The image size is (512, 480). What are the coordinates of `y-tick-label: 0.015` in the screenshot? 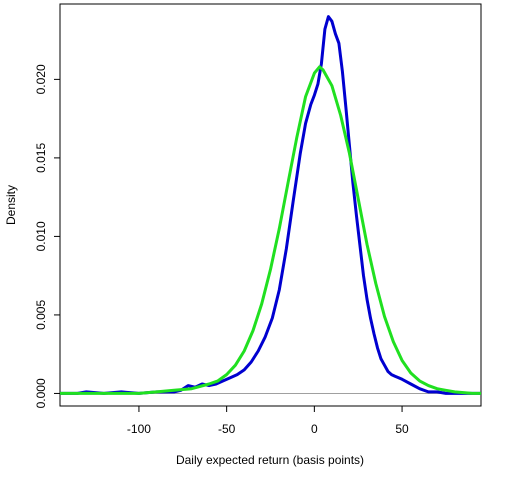 It's located at (41, 158).